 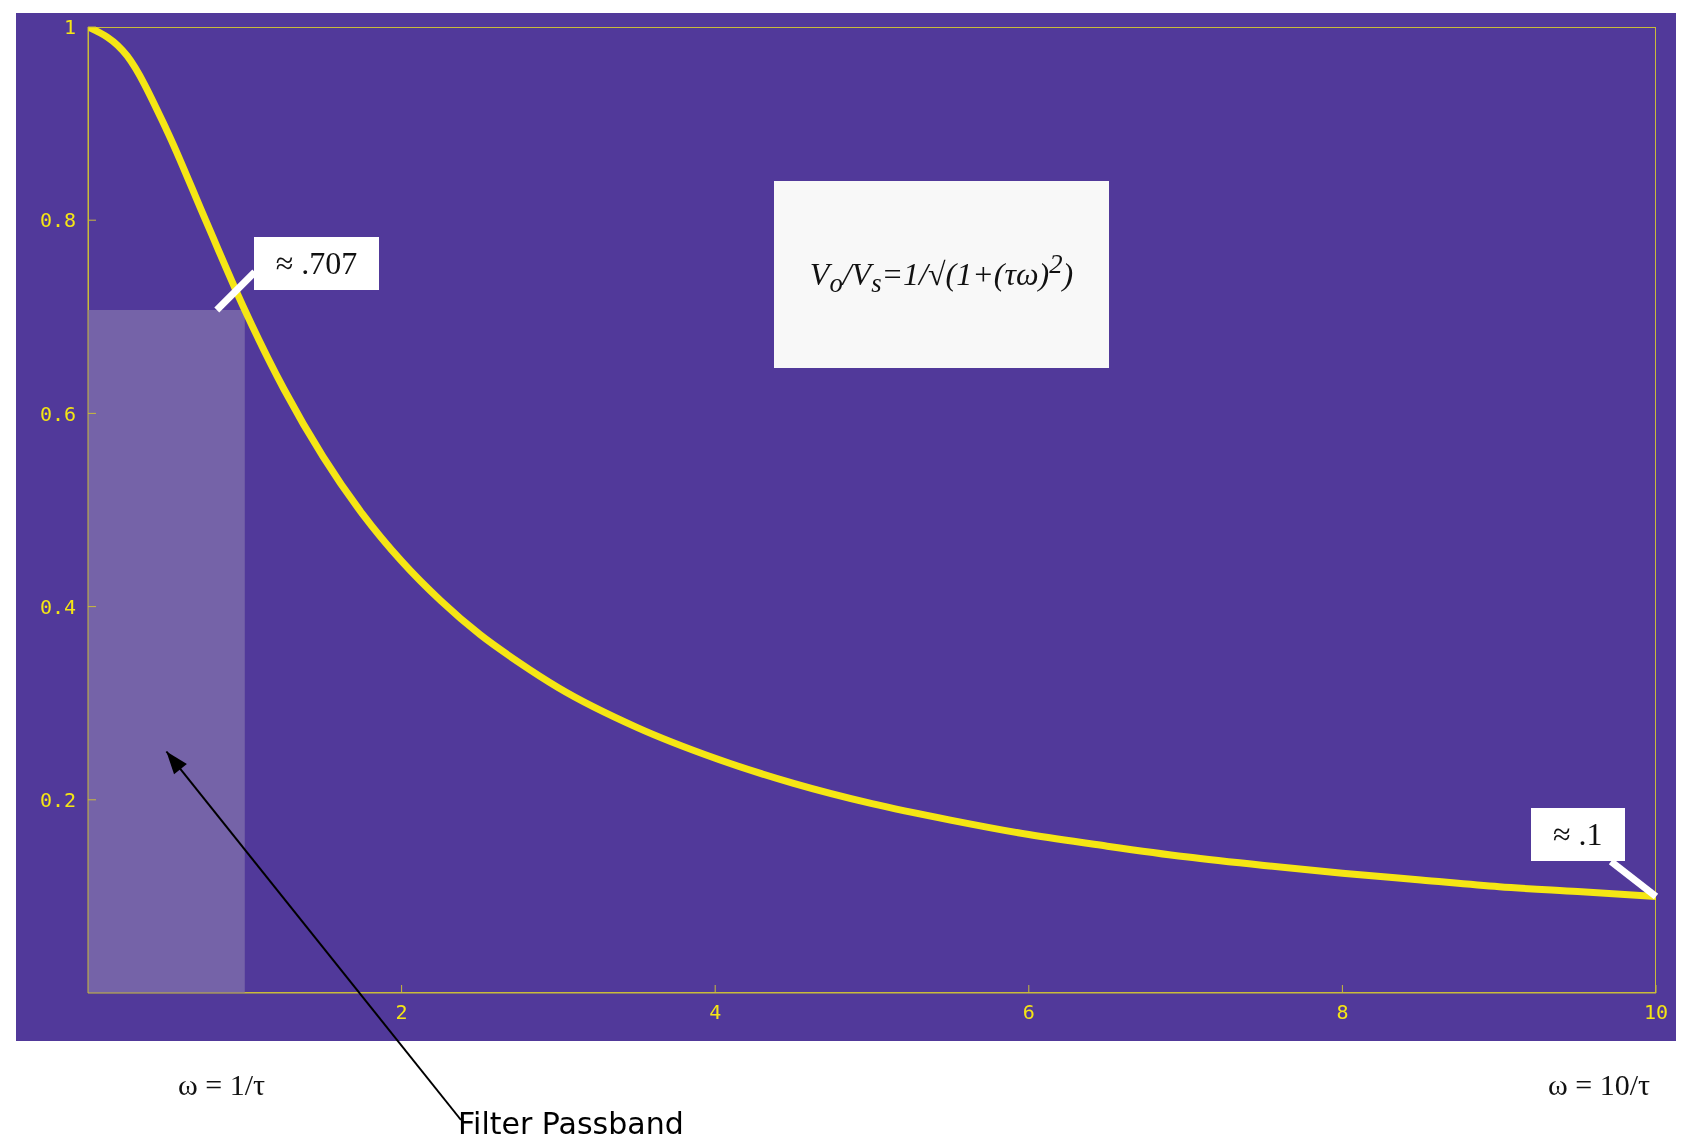 What do you see at coordinates (1656, 1012) in the screenshot?
I see `x-tick-label: 10` at bounding box center [1656, 1012].